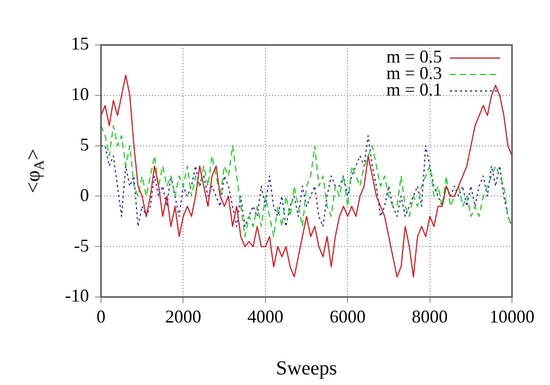  I want to click on x-tick-label: 2000, so click(183, 316).